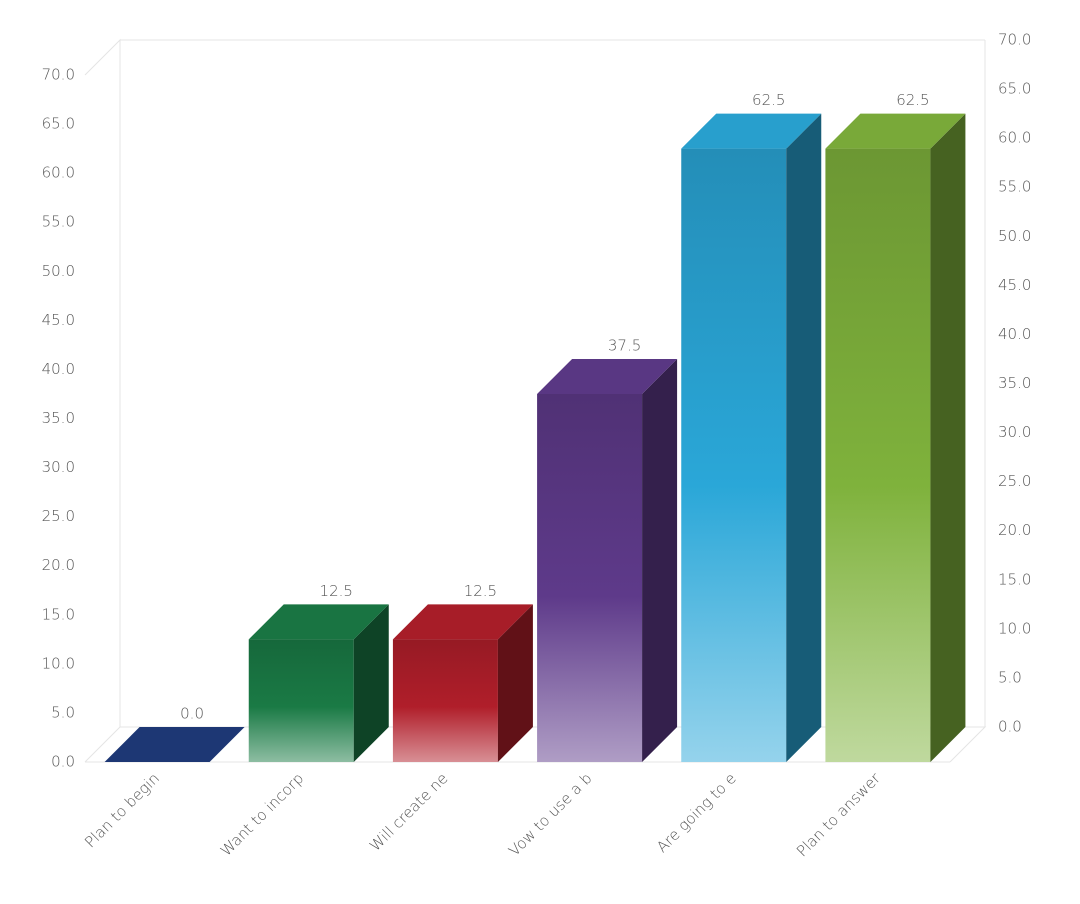 The height and width of the screenshot is (904, 1080). What do you see at coordinates (58, 565) in the screenshot?
I see `y-tick-label: 20.0` at bounding box center [58, 565].